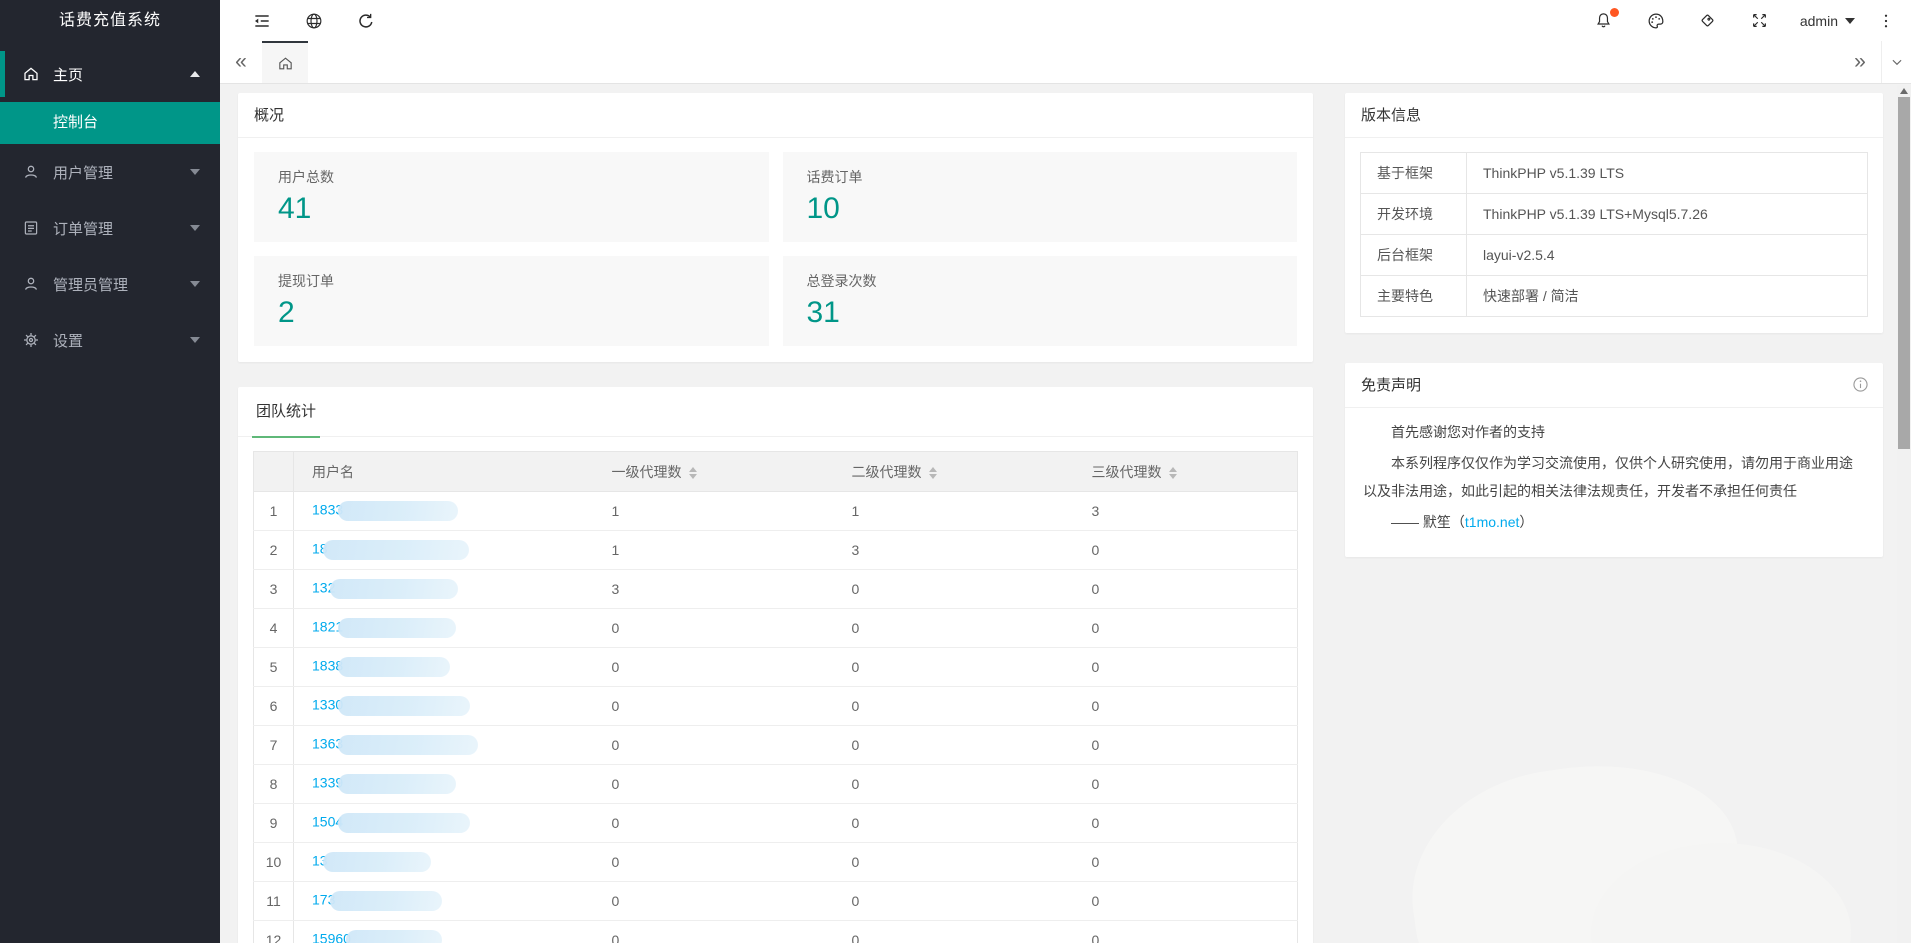 This screenshot has height=943, width=1911. I want to click on tab-team-stats: 团队统计, so click(286, 412).